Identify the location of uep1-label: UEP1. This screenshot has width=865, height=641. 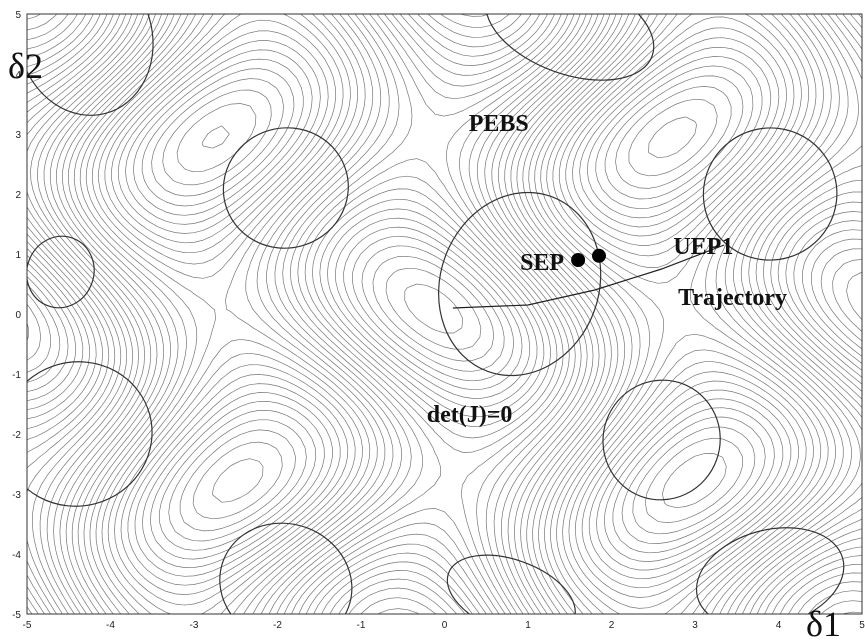
(703, 247).